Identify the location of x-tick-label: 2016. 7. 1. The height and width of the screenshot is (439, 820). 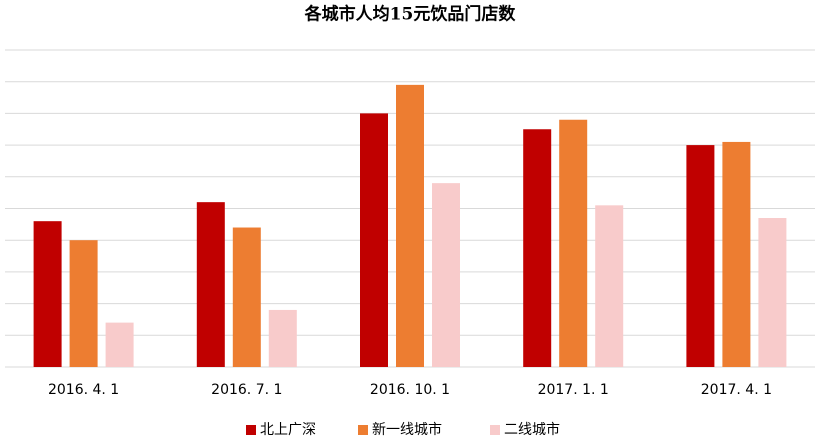
(246, 390).